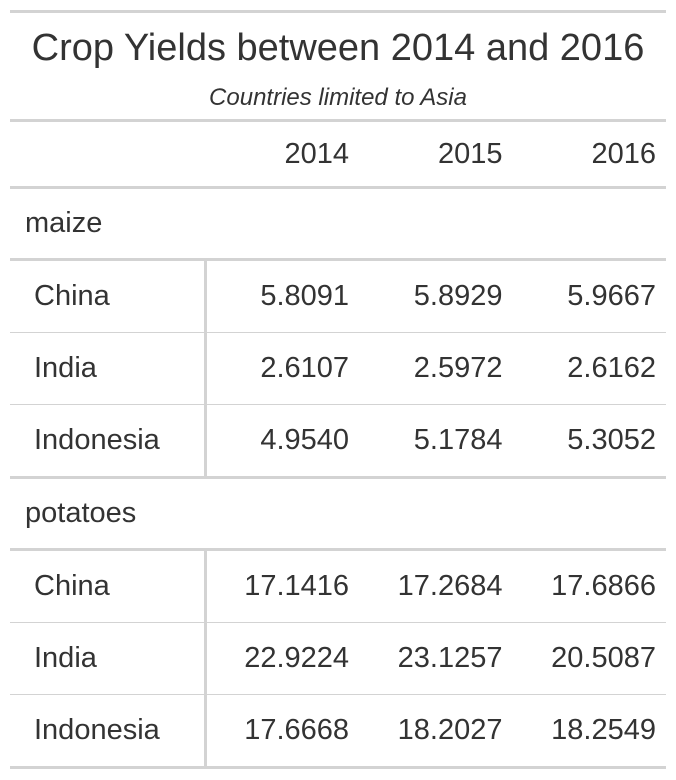  I want to click on table-cell: 17.6668, so click(282, 730).